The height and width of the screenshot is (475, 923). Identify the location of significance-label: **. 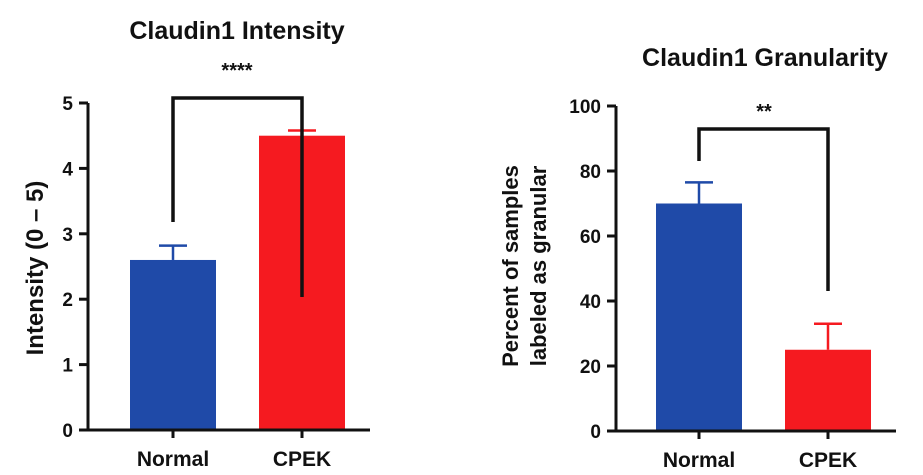
(764, 112).